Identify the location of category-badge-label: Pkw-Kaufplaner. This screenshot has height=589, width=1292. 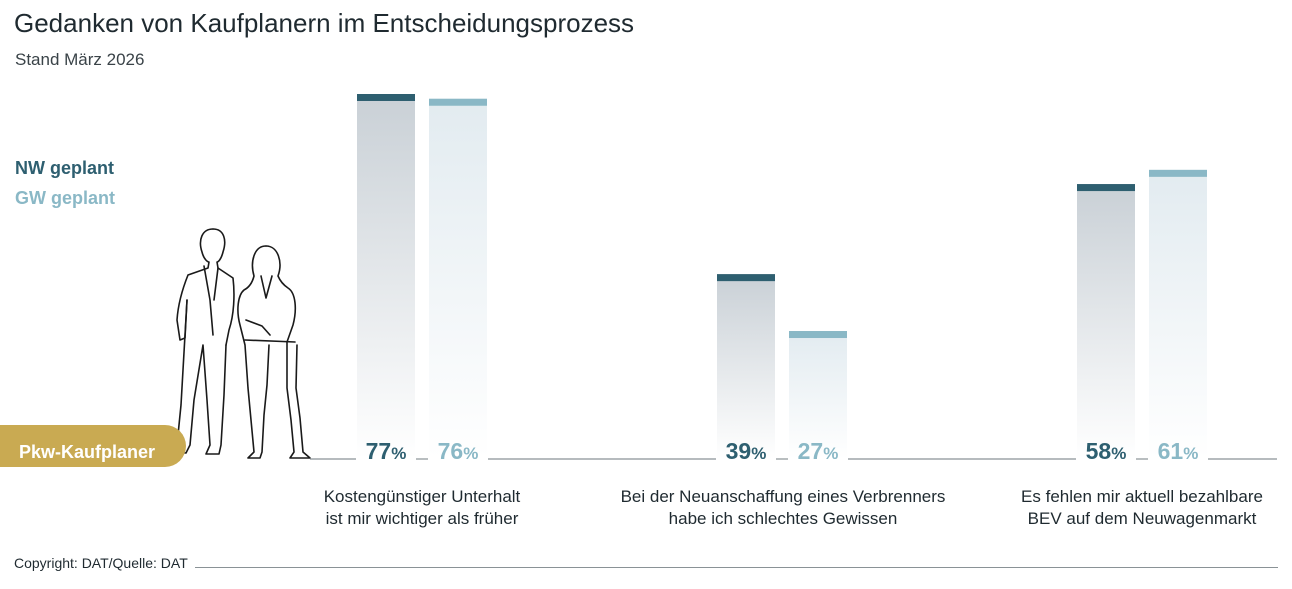
(87, 452).